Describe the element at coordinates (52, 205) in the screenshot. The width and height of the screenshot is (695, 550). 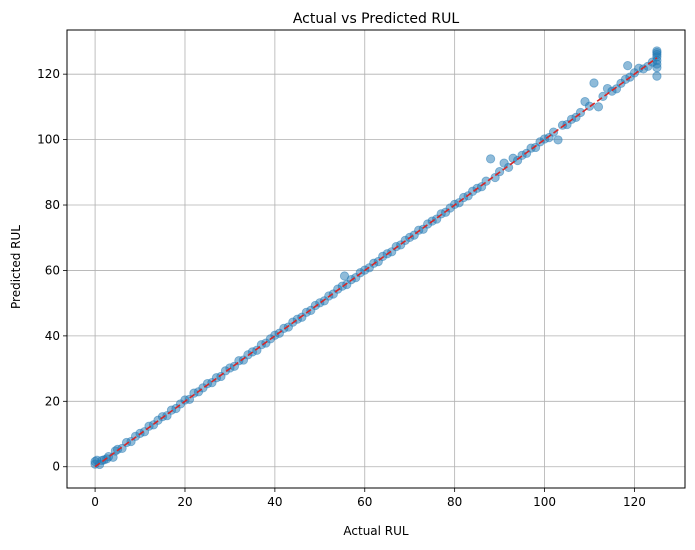
I see `y-tick-label: 80` at that location.